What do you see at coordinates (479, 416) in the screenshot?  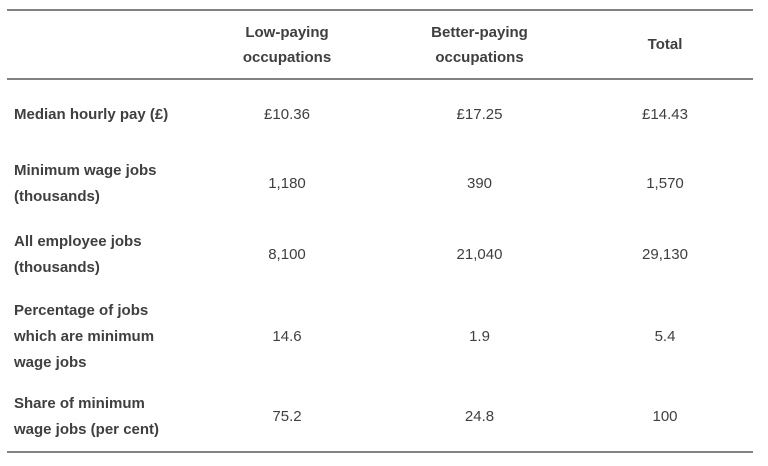 I see `cell-value: 24.8` at bounding box center [479, 416].